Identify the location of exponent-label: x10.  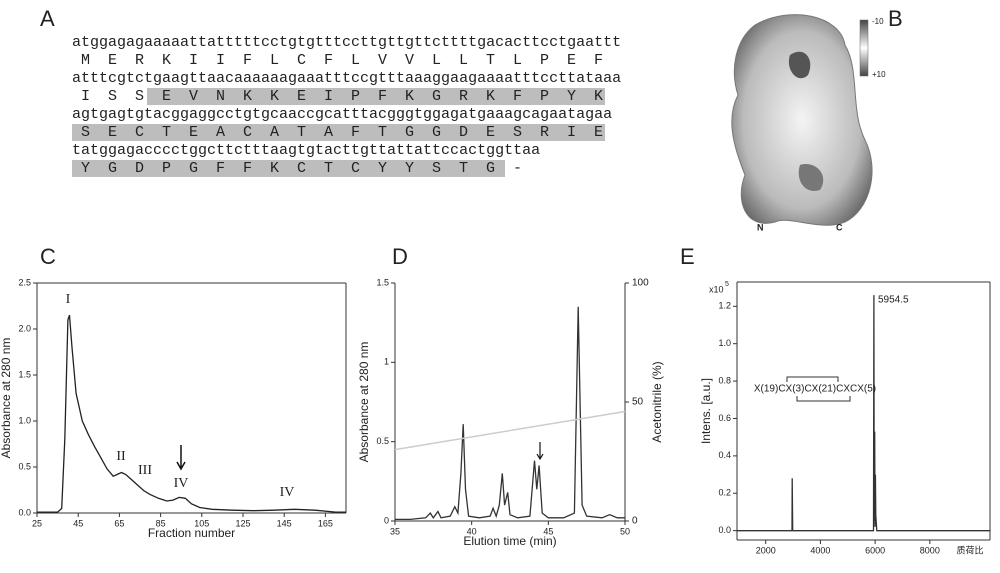
(716, 289).